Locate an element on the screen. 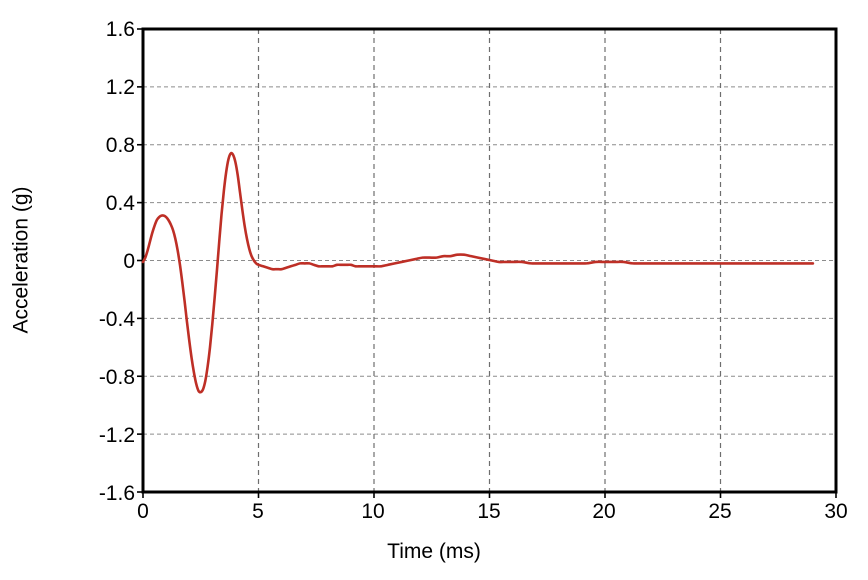 The width and height of the screenshot is (868, 580). y-tick-label: -1.2 is located at coordinates (116, 435).